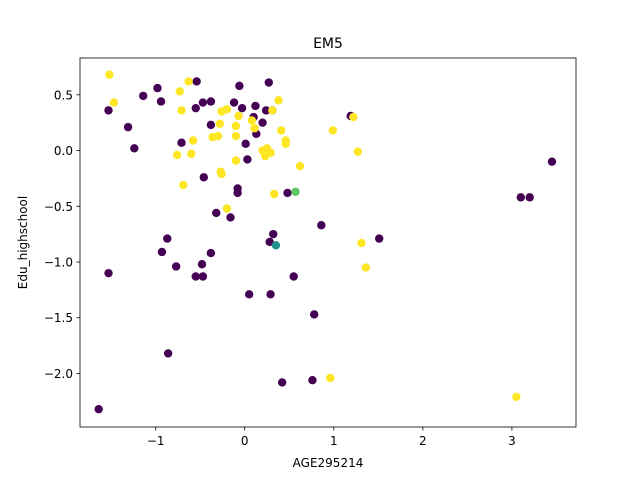 The height and width of the screenshot is (480, 640). What do you see at coordinates (63, 151) in the screenshot?
I see `y-tick-label: 0.0` at bounding box center [63, 151].